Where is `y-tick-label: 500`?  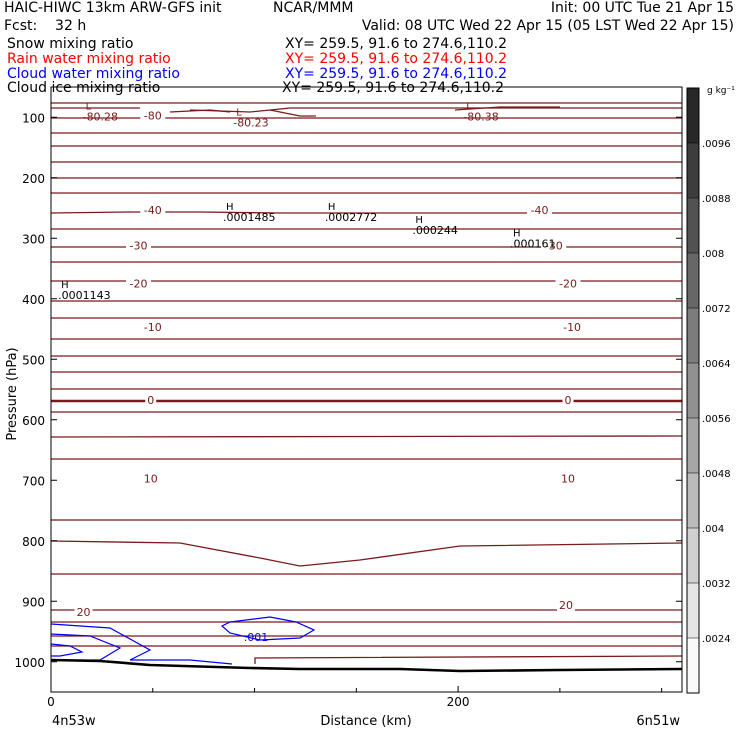 y-tick-label: 500 is located at coordinates (33, 360).